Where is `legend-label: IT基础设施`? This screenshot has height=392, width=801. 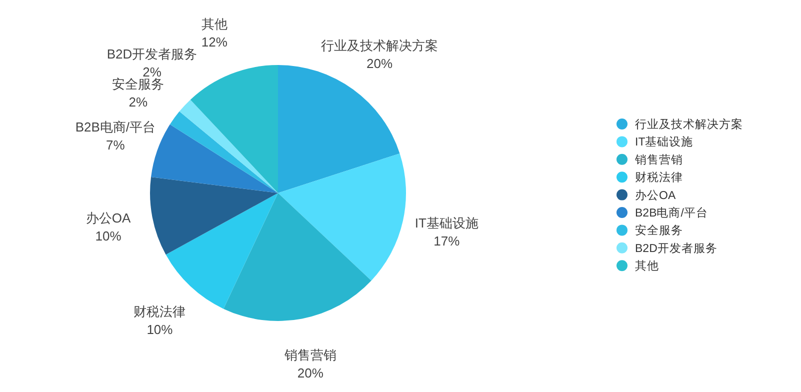 legend-label: IT基础设施 is located at coordinates (664, 142).